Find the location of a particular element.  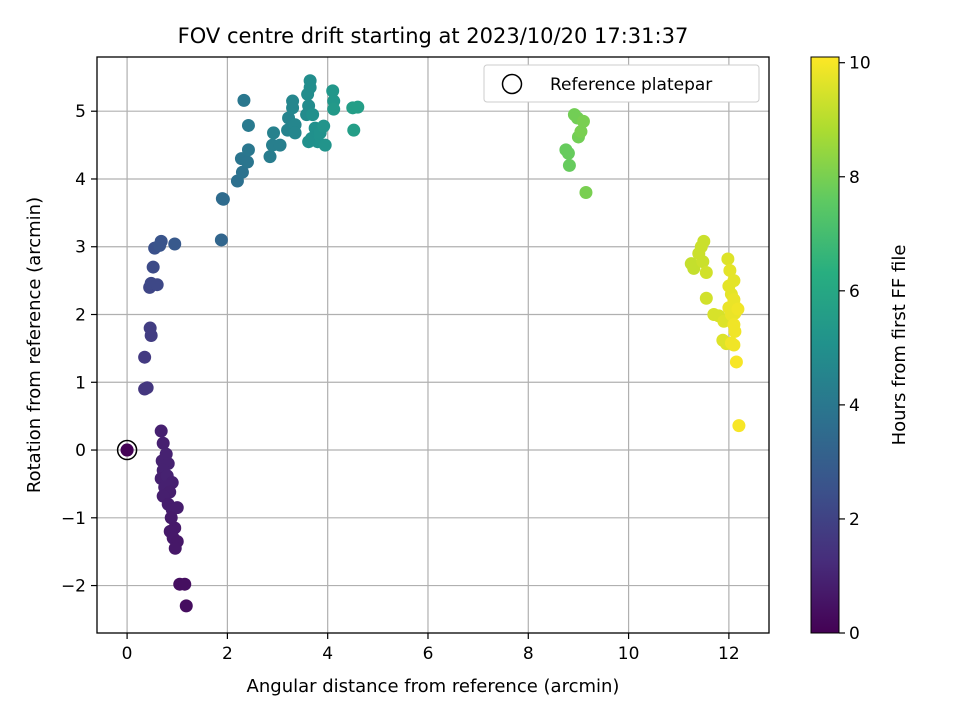

x-tick-label: 4 is located at coordinates (327, 654).